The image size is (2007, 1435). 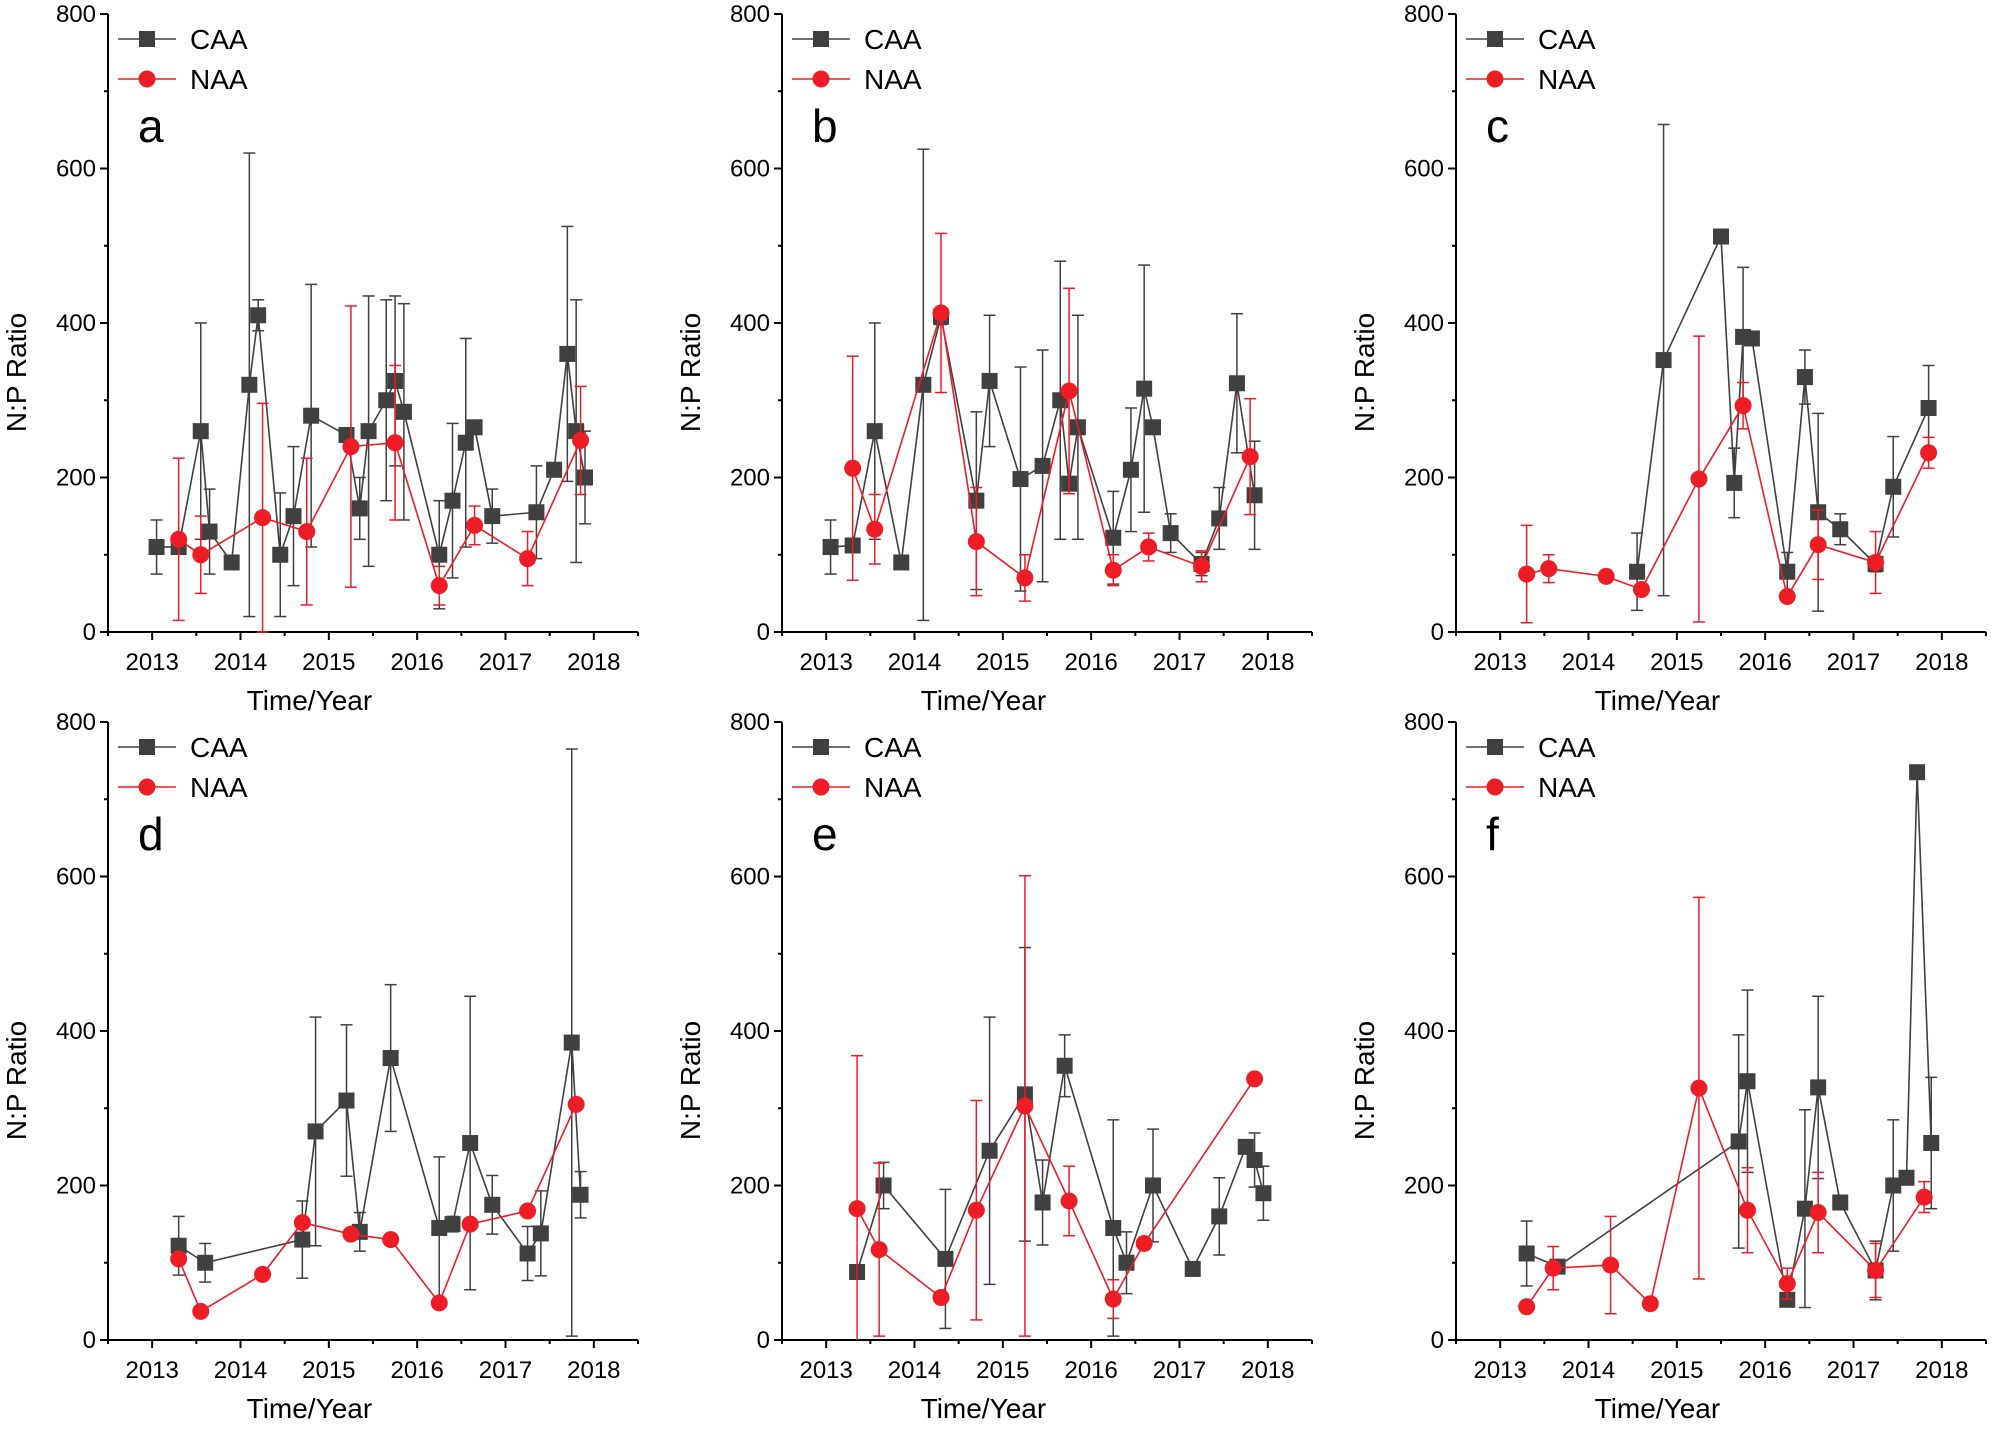 What do you see at coordinates (147, 787) in the screenshot?
I see `legend-marker-naa` at bounding box center [147, 787].